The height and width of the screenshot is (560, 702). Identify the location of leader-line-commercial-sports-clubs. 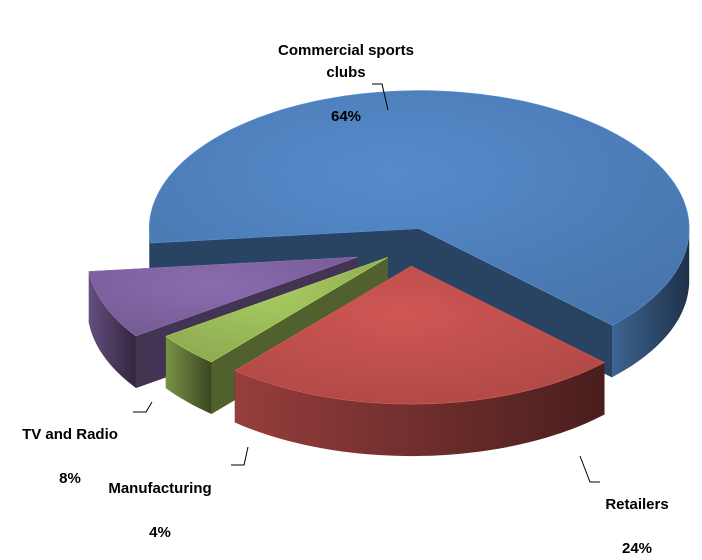
(380, 97).